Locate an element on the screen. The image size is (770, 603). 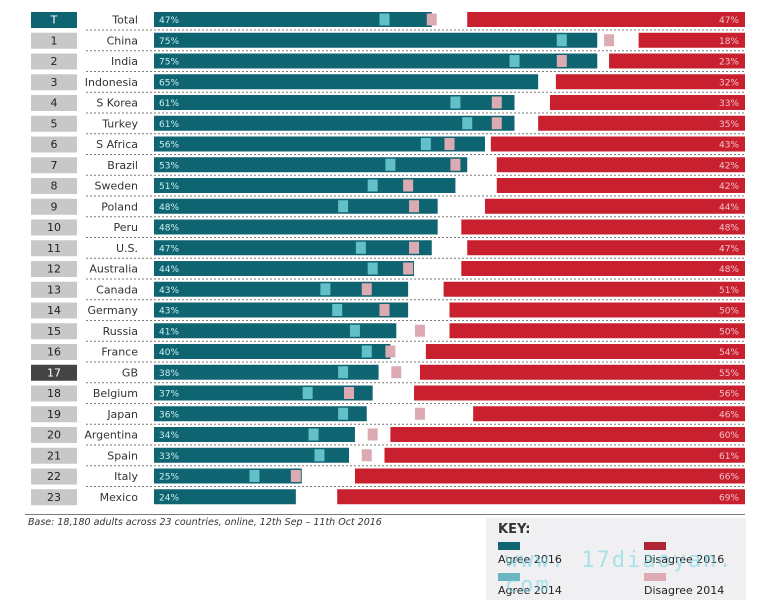
disagree-2016-bar-brazil is located at coordinates (620, 165).